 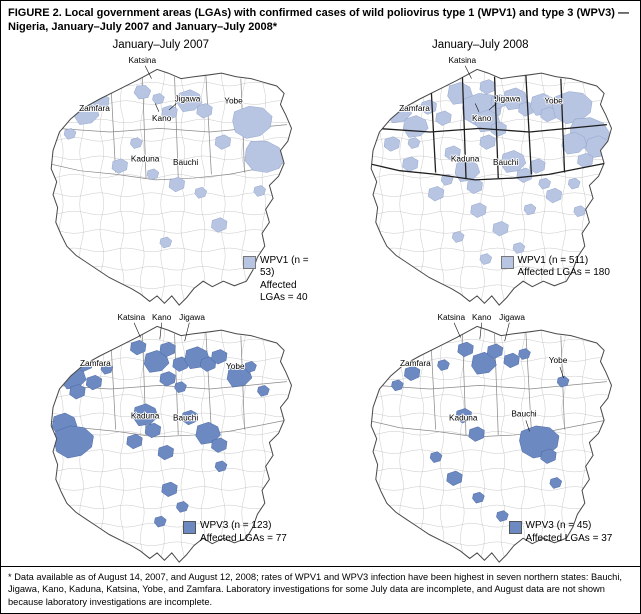 I want to click on column-headers: January–July 2007 January–July 2008, so click(x=320, y=44).